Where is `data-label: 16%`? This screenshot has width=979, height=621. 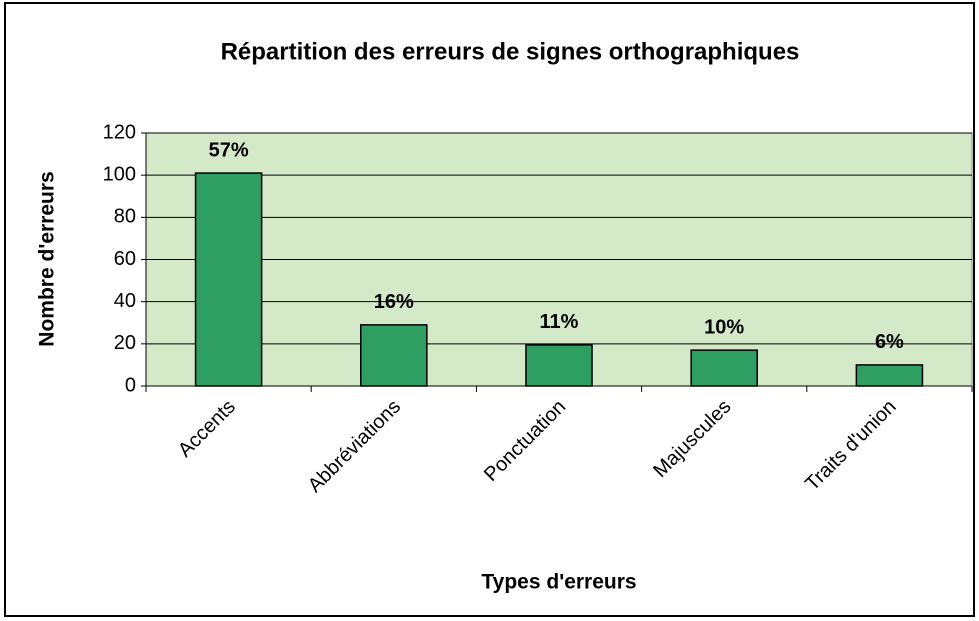
data-label: 16% is located at coordinates (394, 302).